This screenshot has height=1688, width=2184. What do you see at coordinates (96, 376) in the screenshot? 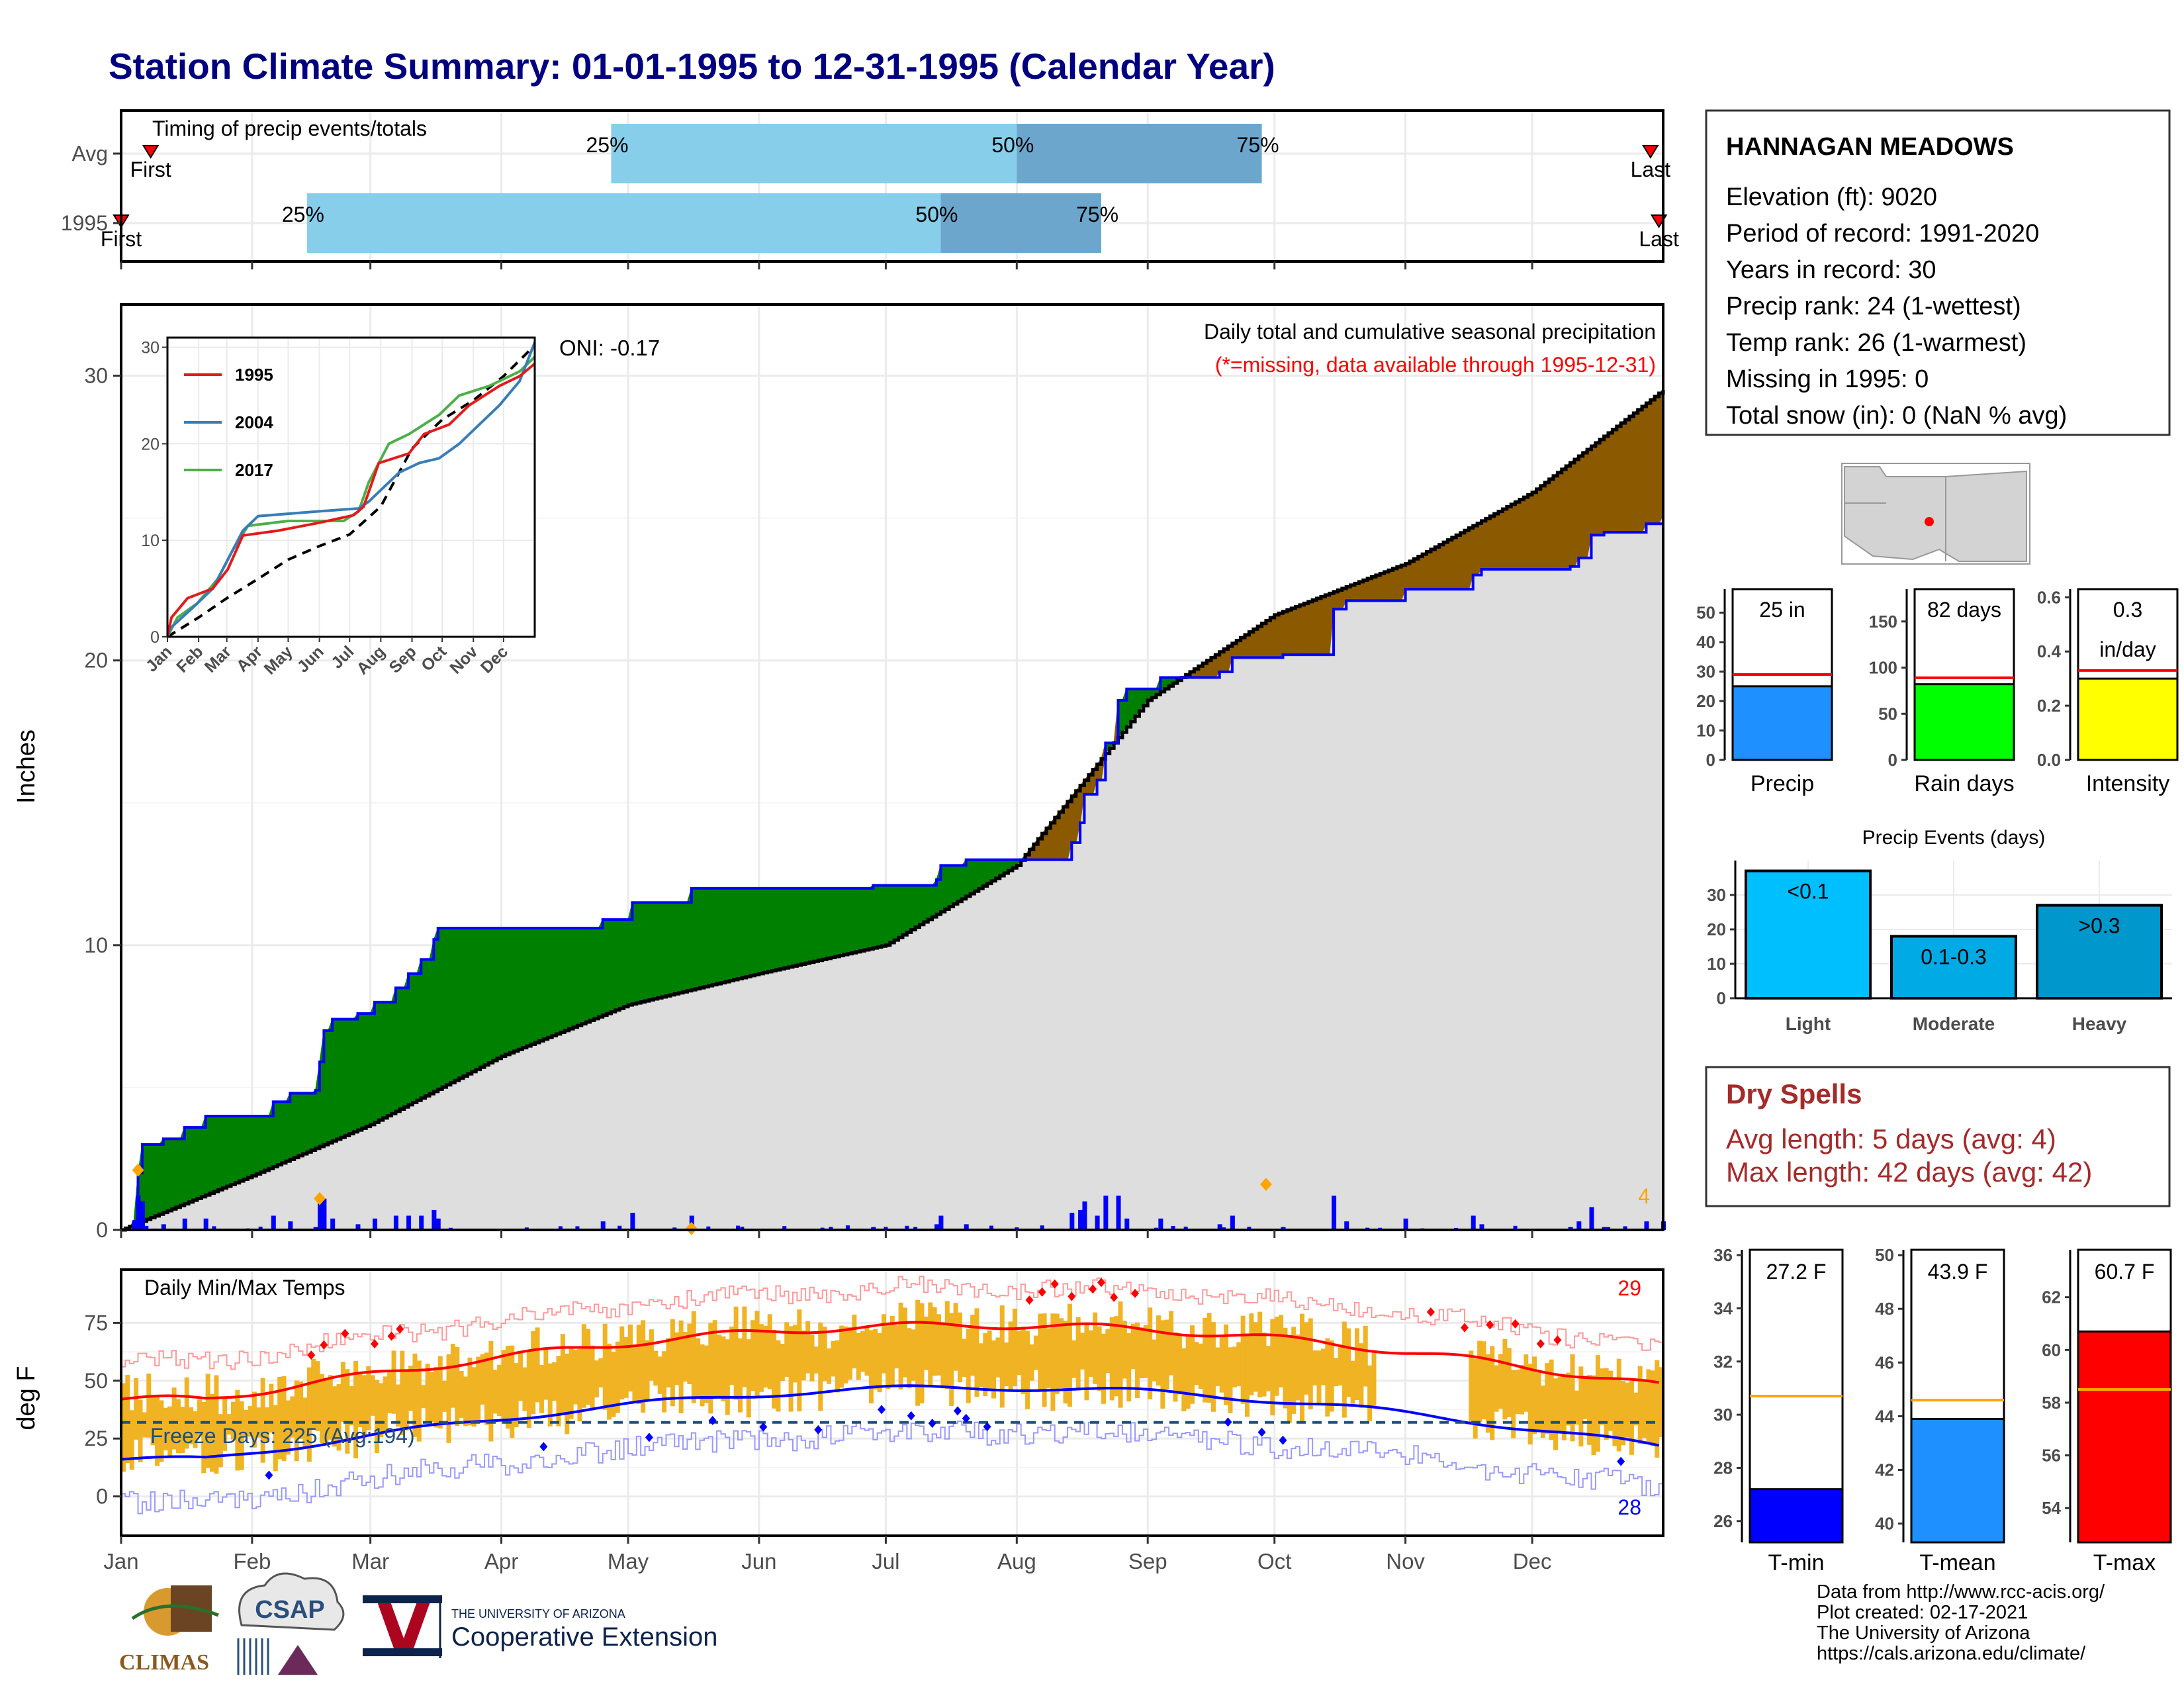
I see `precip-ytick-label: 30` at bounding box center [96, 376].